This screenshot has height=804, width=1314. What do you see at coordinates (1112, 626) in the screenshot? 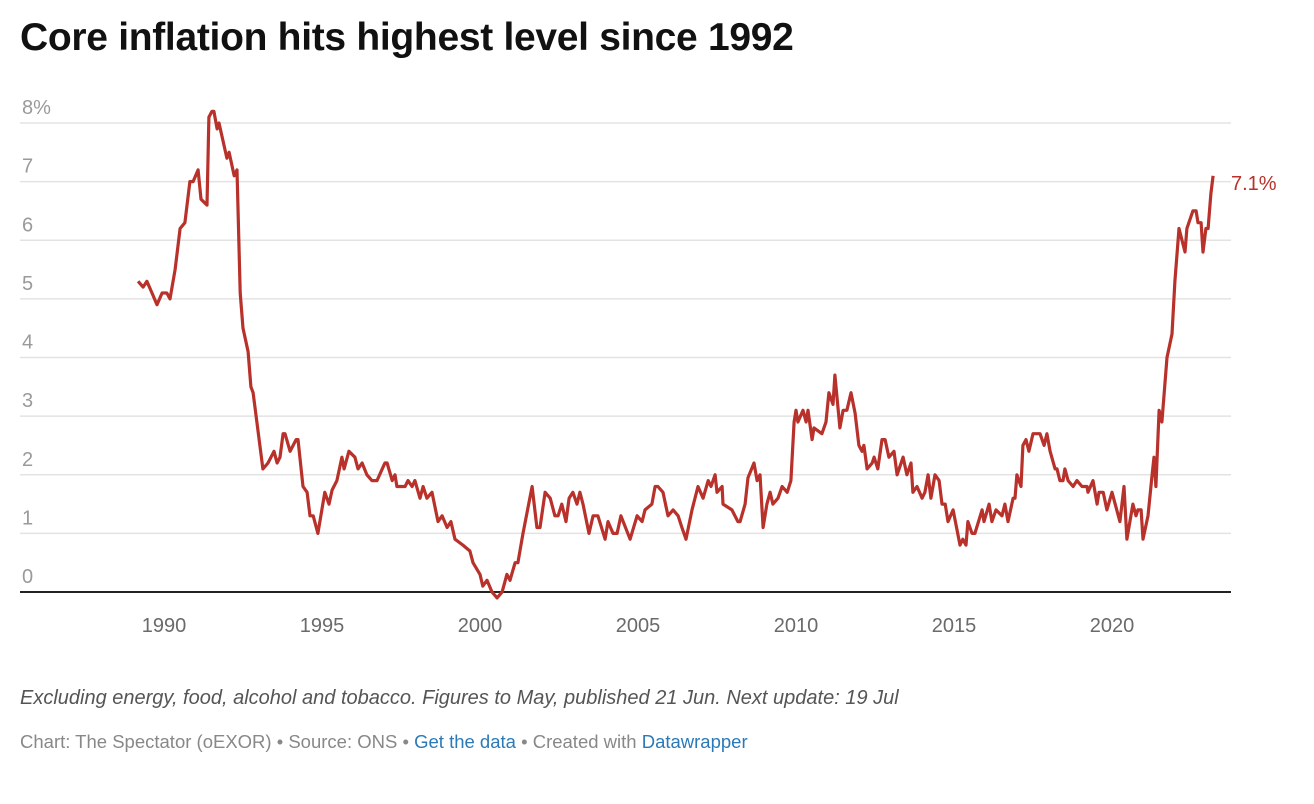
I see `x-tick-label: 2020` at bounding box center [1112, 626].